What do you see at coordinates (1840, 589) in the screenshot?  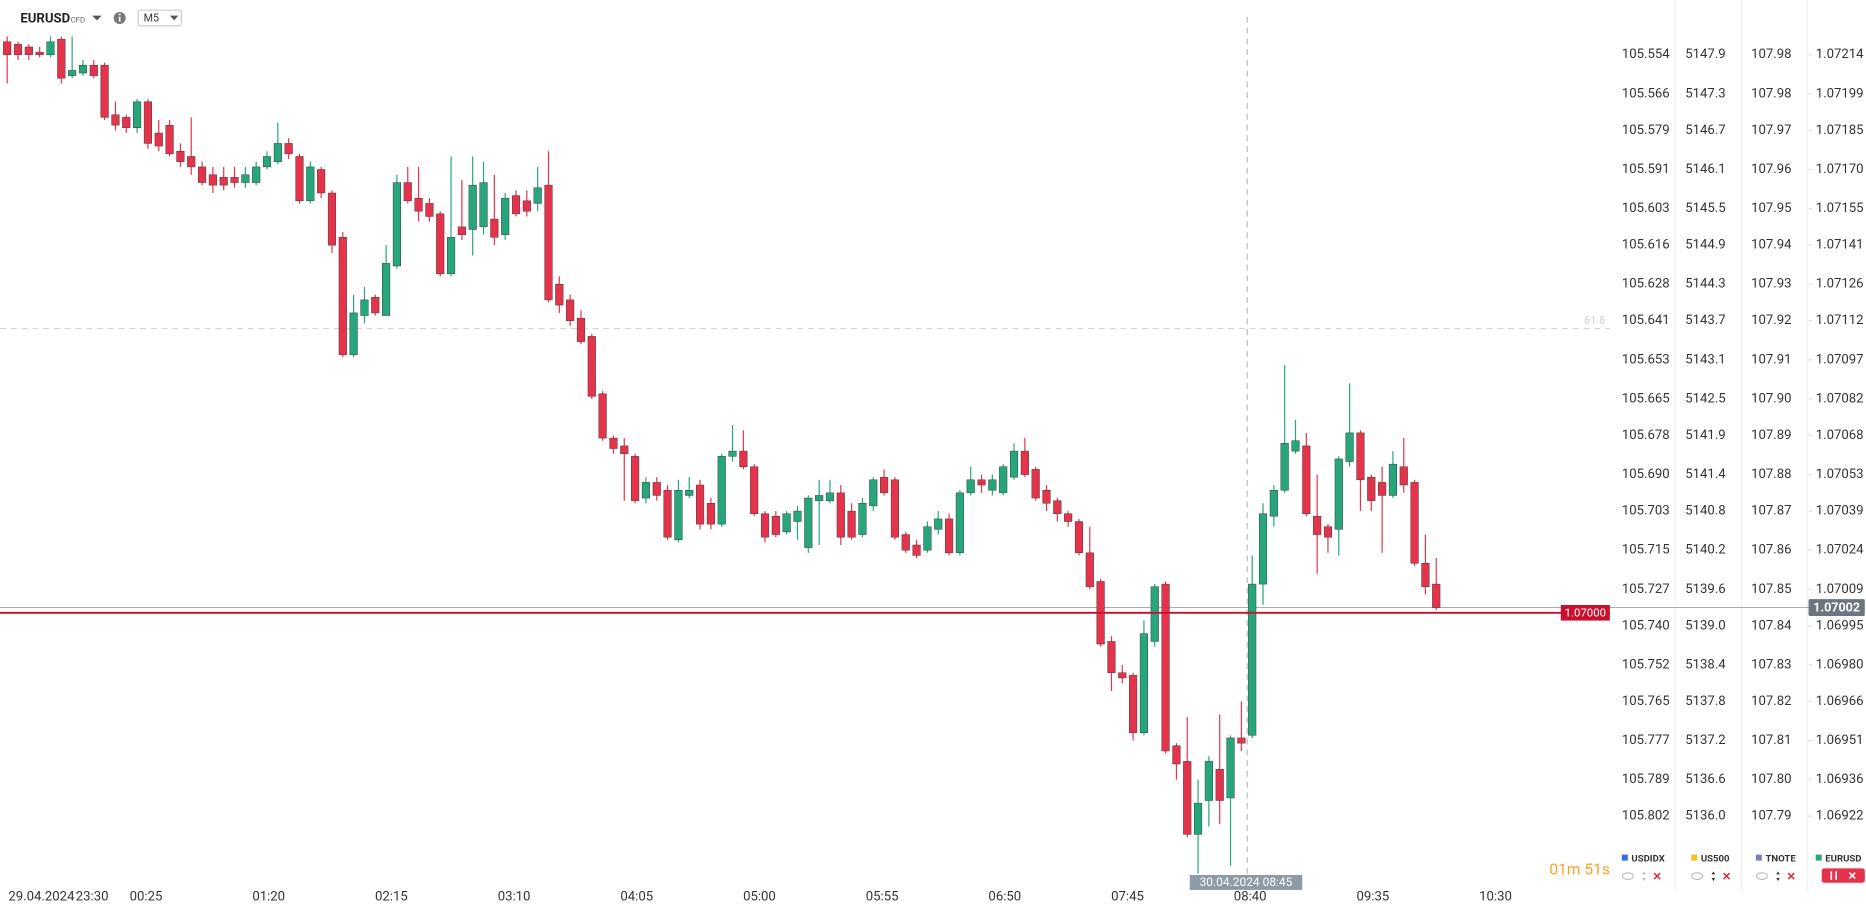 I see `y-tick-label: 1.07009` at bounding box center [1840, 589].